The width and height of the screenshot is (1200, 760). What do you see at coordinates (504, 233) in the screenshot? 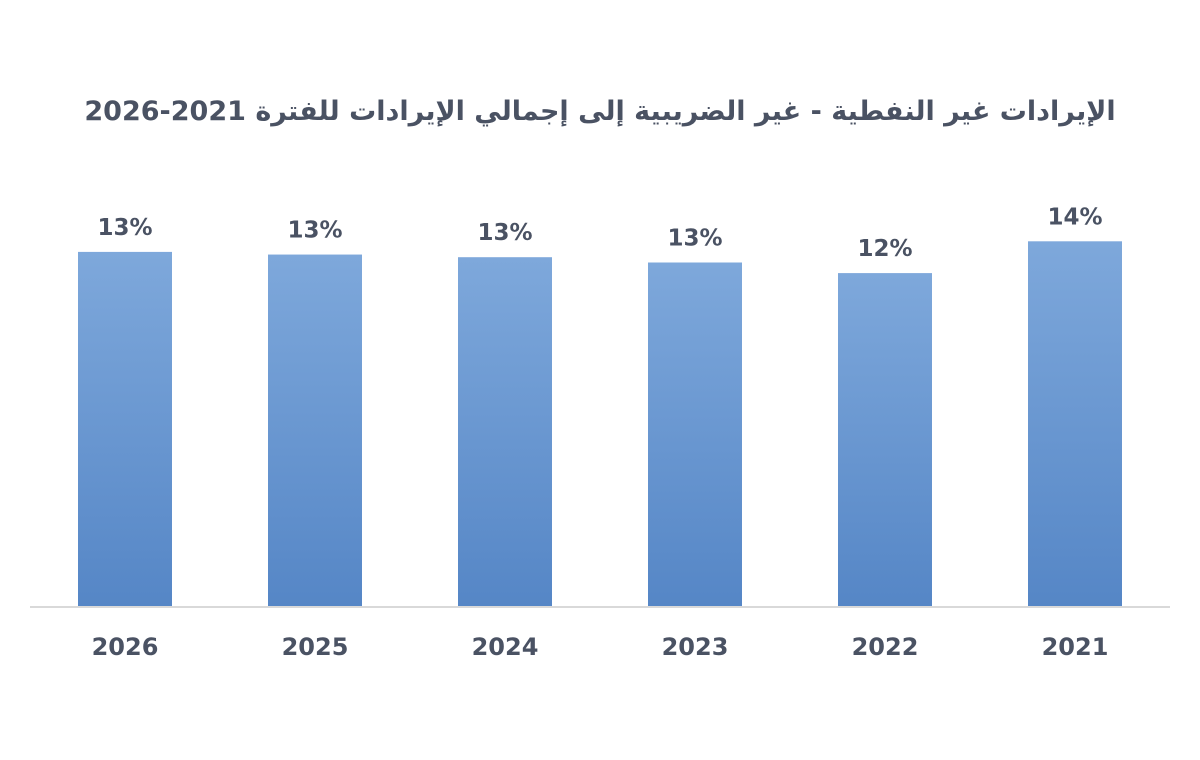
I see `data-label-2024: 13%` at bounding box center [504, 233].